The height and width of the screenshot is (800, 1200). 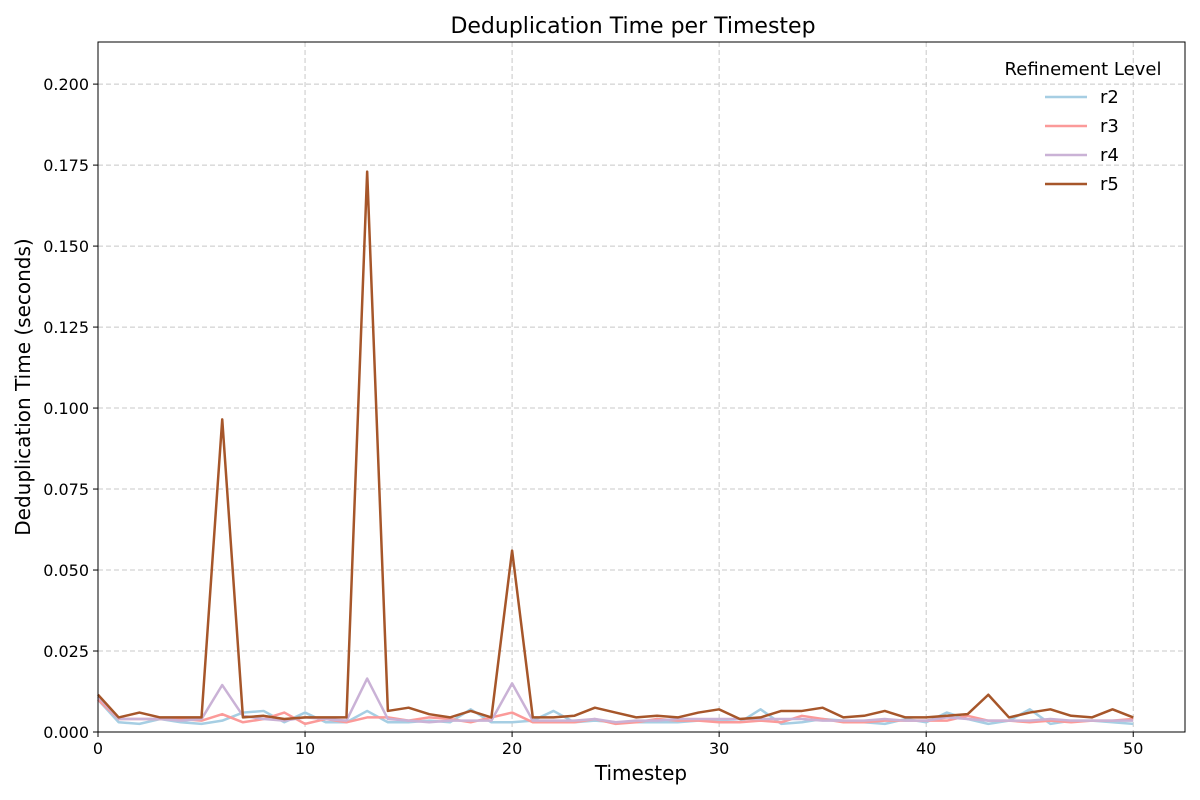 What do you see at coordinates (632, 26) in the screenshot?
I see `chart-title: Deduplication Time per Timestep` at bounding box center [632, 26].